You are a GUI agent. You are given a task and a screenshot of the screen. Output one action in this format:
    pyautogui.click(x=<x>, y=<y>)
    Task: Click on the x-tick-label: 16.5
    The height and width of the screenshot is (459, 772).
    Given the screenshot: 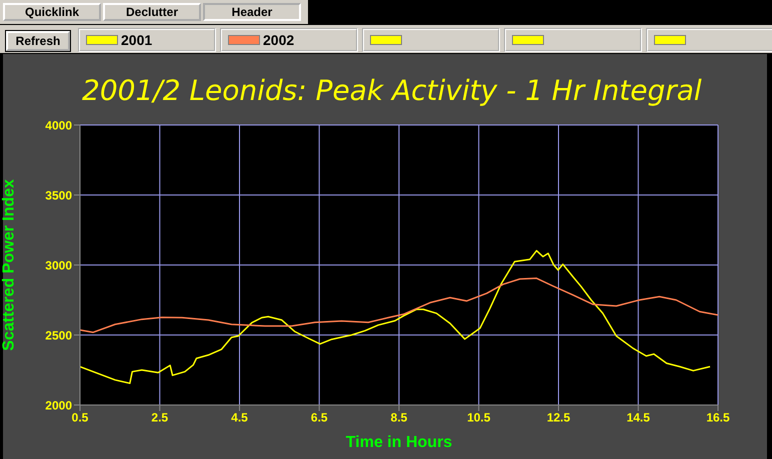 What is the action you would take?
    pyautogui.click(x=718, y=417)
    